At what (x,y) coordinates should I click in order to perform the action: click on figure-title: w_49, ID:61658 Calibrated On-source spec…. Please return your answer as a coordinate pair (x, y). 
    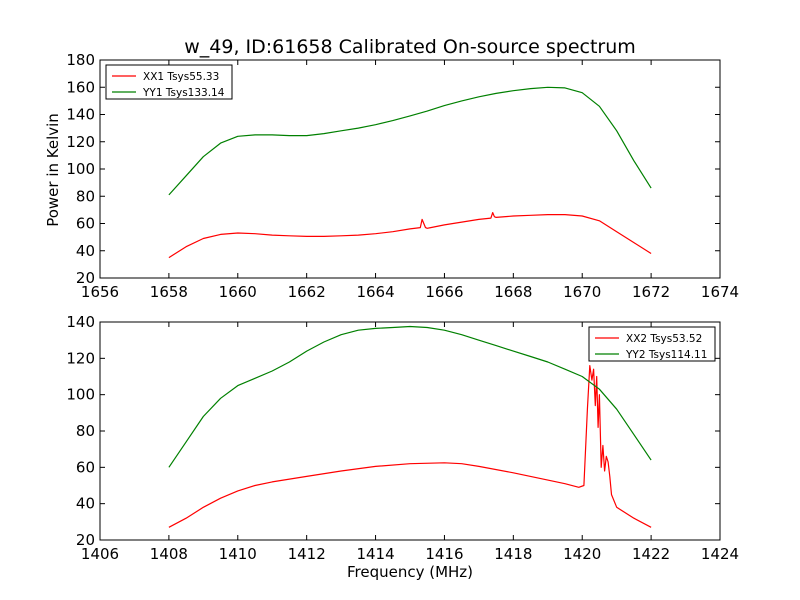
    Looking at the image, I should click on (410, 47).